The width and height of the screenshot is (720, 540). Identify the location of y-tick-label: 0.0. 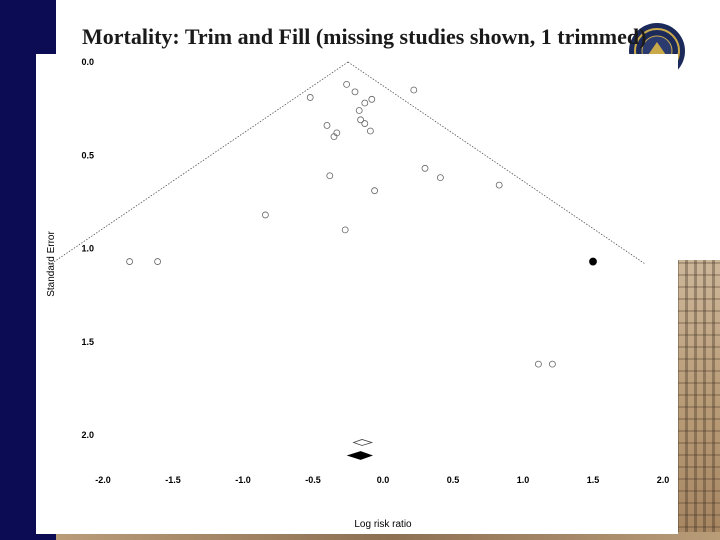
(87, 62).